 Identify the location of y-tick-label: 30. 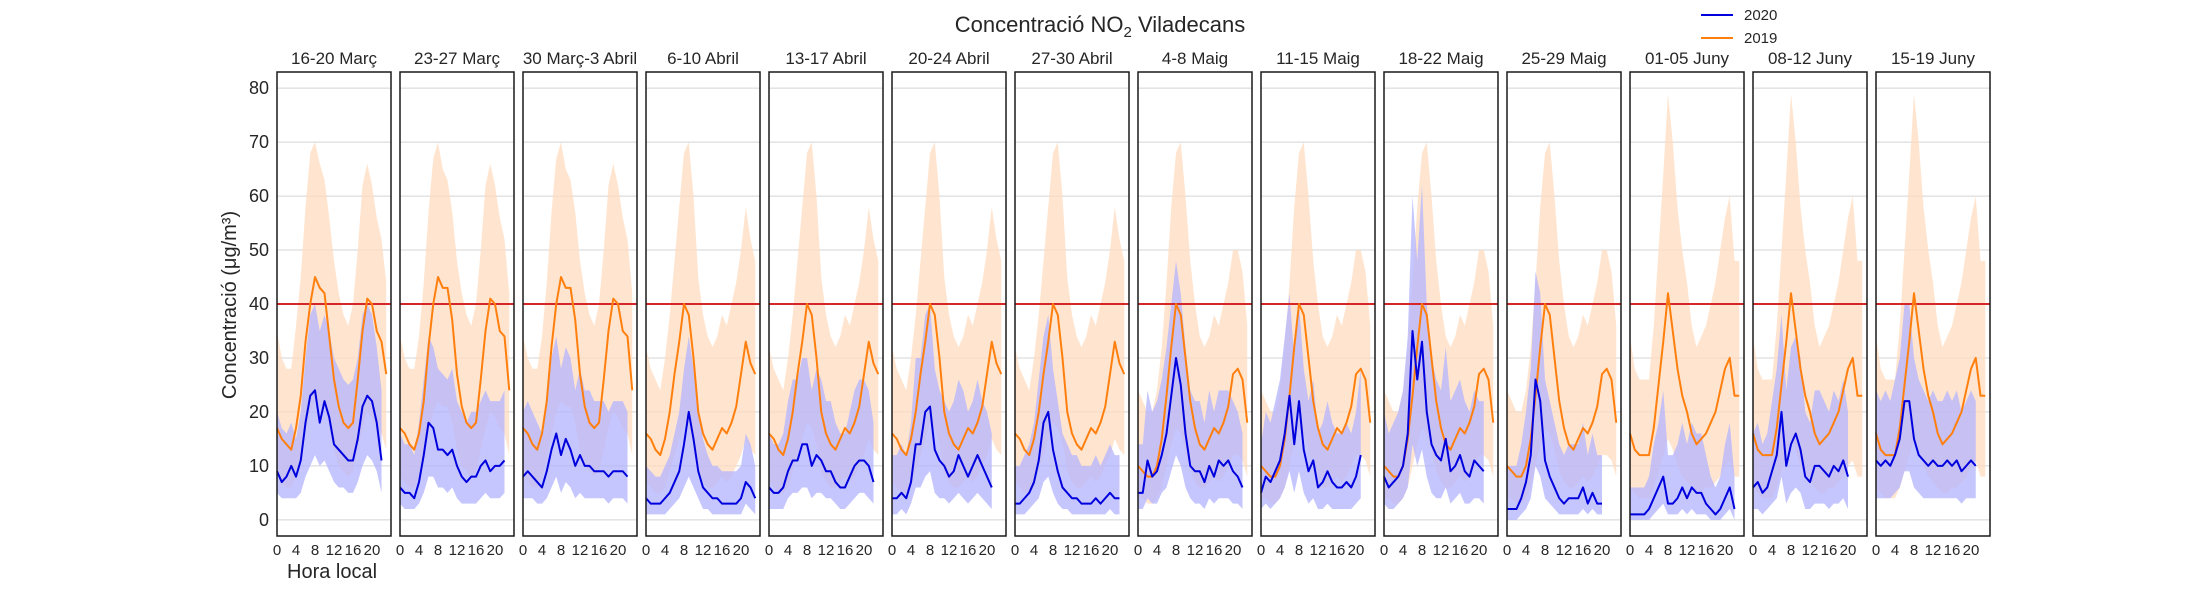
(259, 358).